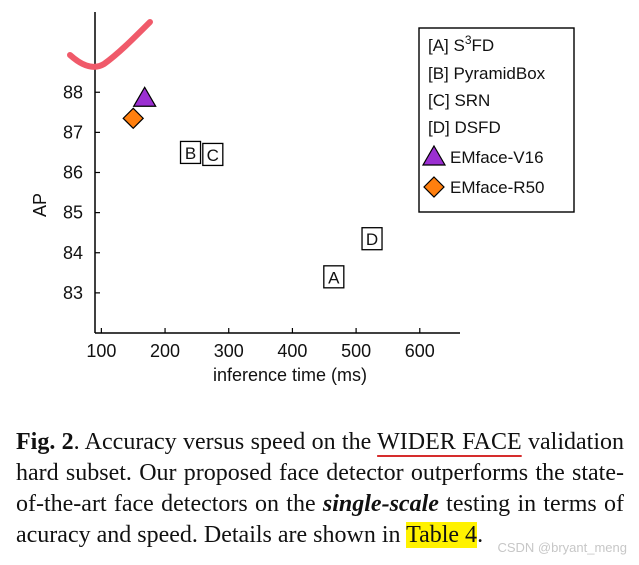 The image size is (639, 565). I want to click on legend-entry: [B] PyramidBox, so click(487, 73).